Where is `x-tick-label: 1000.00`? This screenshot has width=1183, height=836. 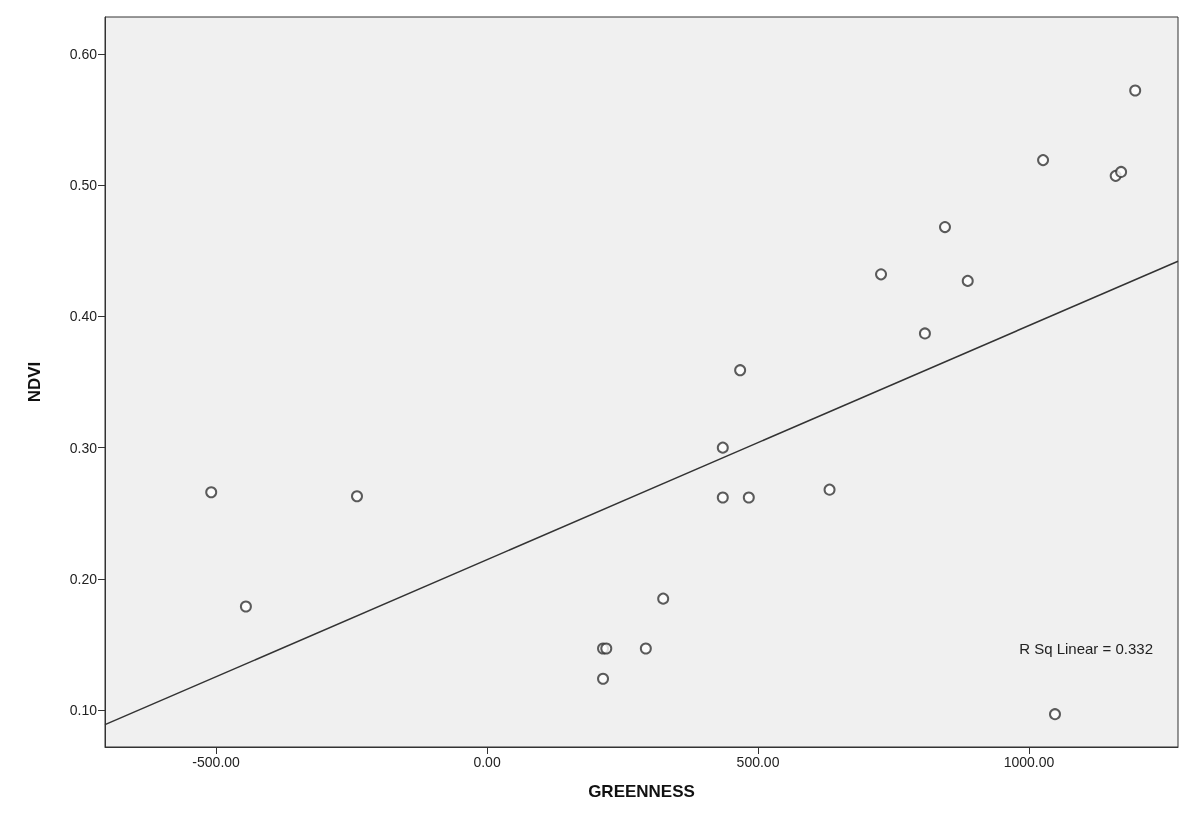 x-tick-label: 1000.00 is located at coordinates (1029, 762).